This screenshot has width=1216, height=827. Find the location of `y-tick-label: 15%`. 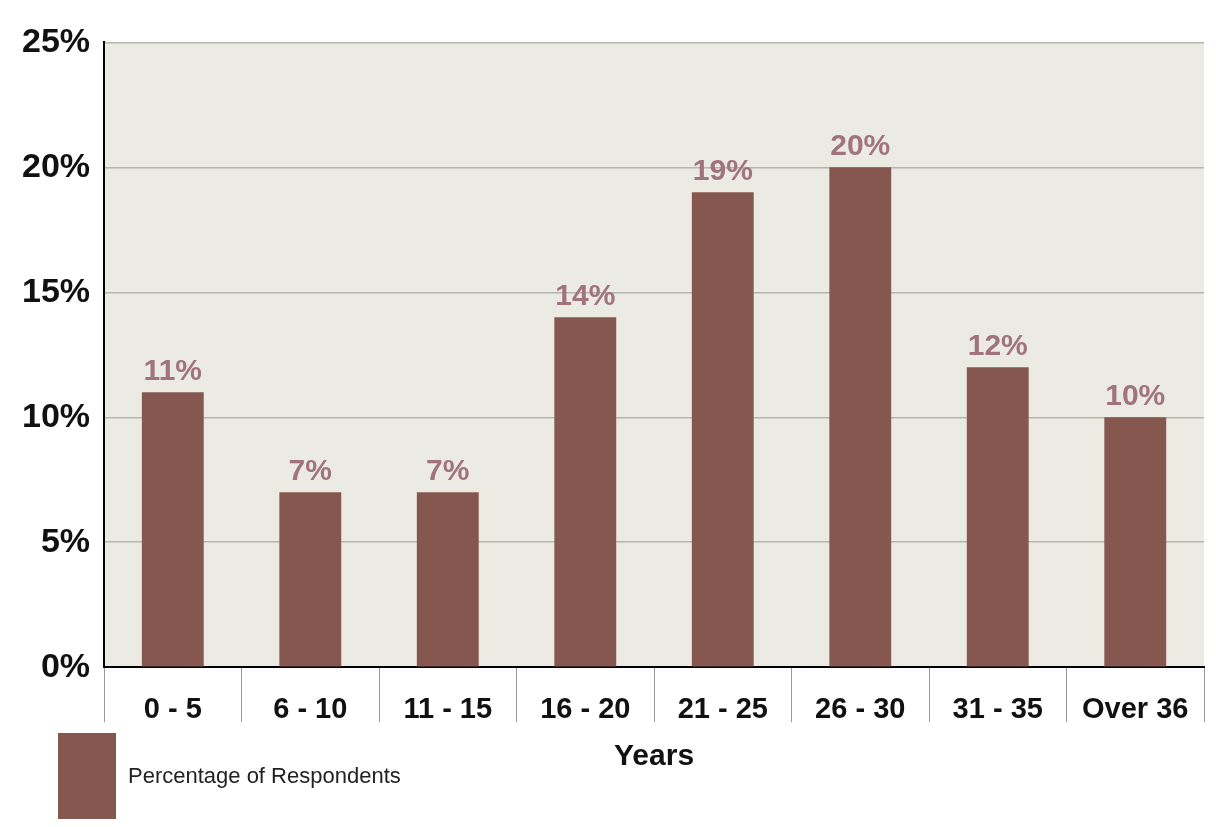

y-tick-label: 15% is located at coordinates (56, 289).